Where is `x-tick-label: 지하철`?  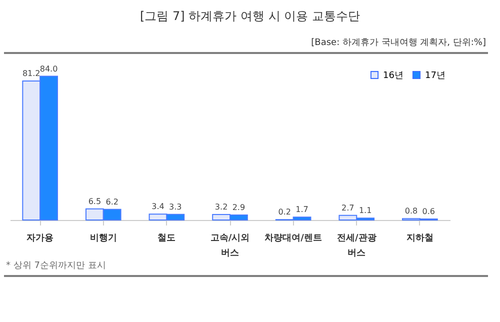
x-tick-label: 지하철 is located at coordinates (419, 239).